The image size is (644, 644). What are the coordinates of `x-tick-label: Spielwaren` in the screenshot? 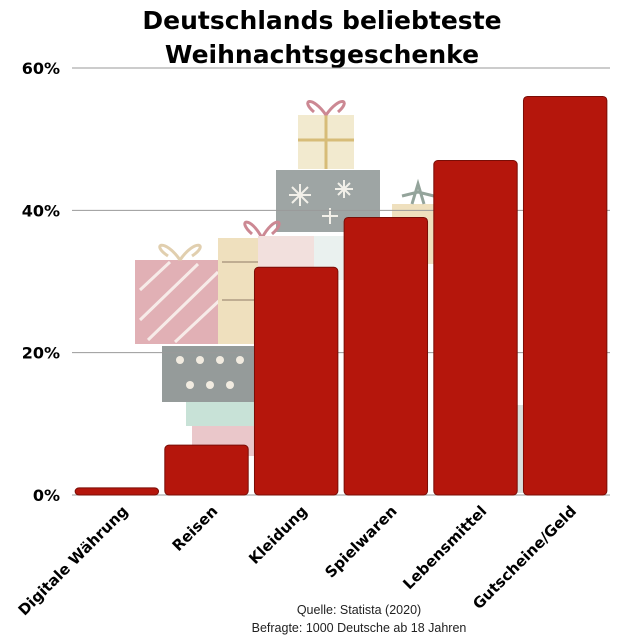 It's located at (360, 541).